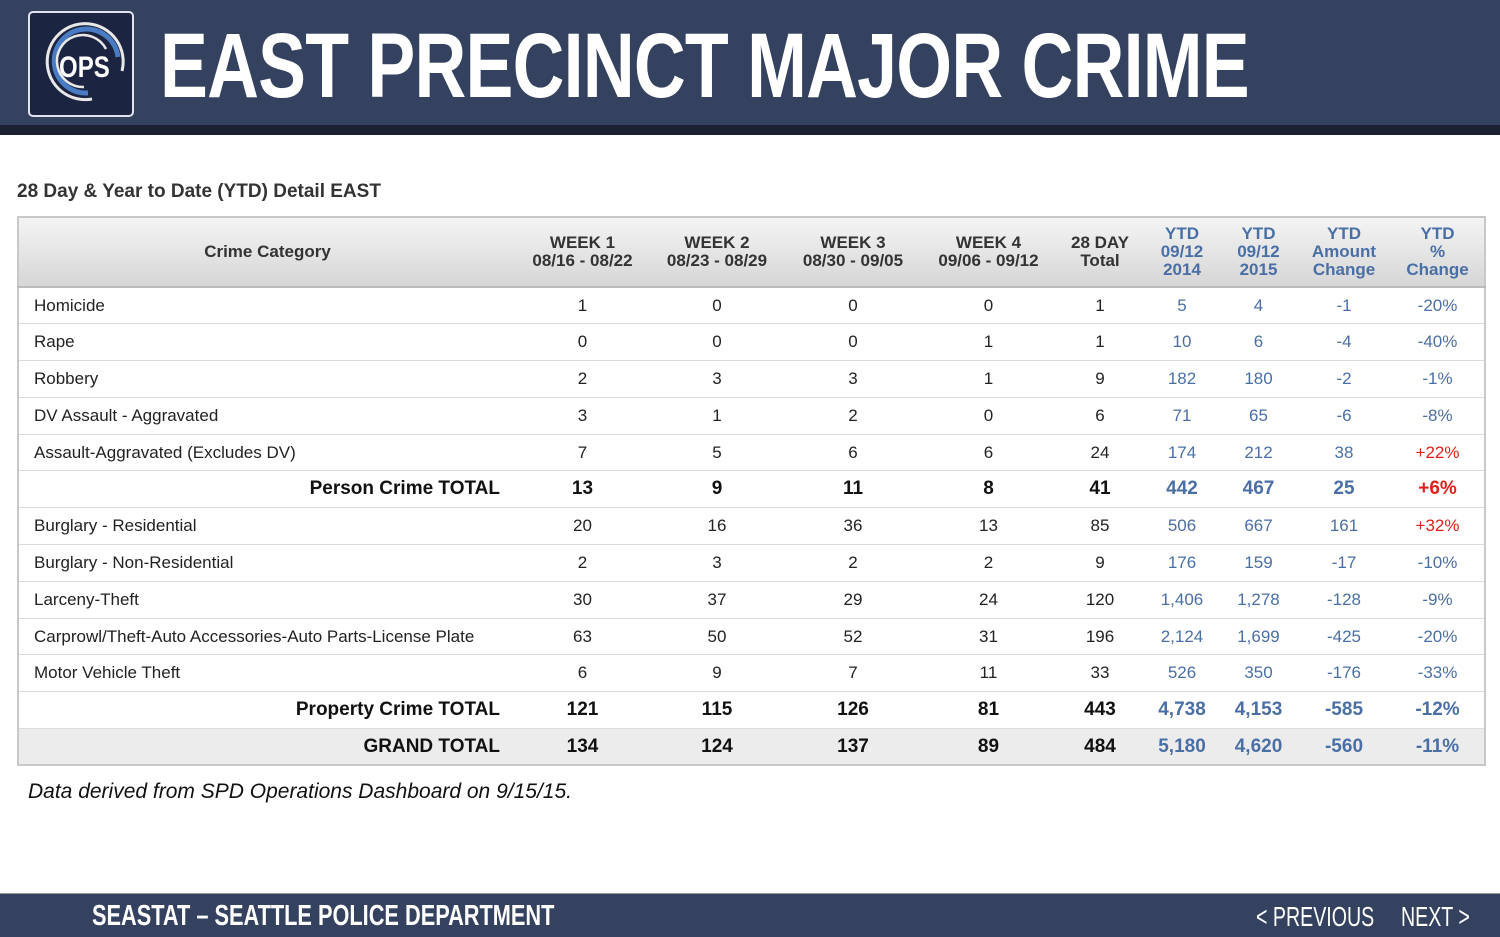 This screenshot has width=1500, height=937. Describe the element at coordinates (853, 710) in the screenshot. I see `value-cell: 126` at that location.